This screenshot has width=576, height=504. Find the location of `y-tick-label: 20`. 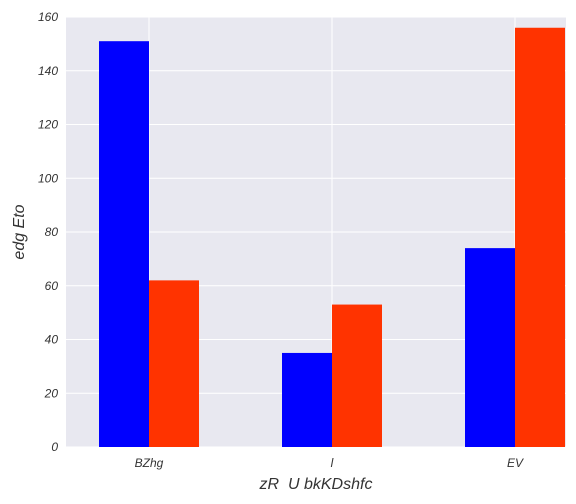

y-tick-label: 20 is located at coordinates (51, 393).